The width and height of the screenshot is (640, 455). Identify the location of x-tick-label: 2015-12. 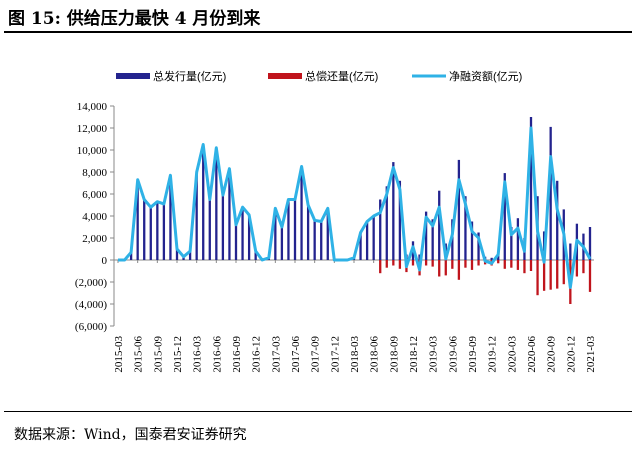
(178, 354).